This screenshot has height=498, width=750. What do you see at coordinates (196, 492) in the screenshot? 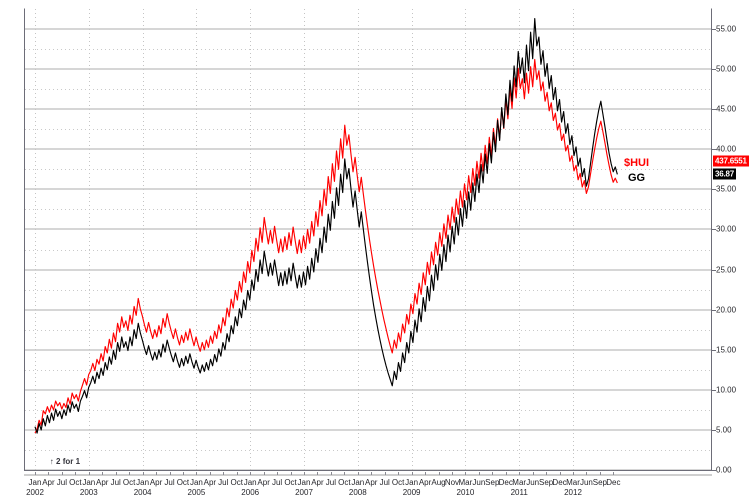
I see `x-axis-year-label: 2005` at bounding box center [196, 492].